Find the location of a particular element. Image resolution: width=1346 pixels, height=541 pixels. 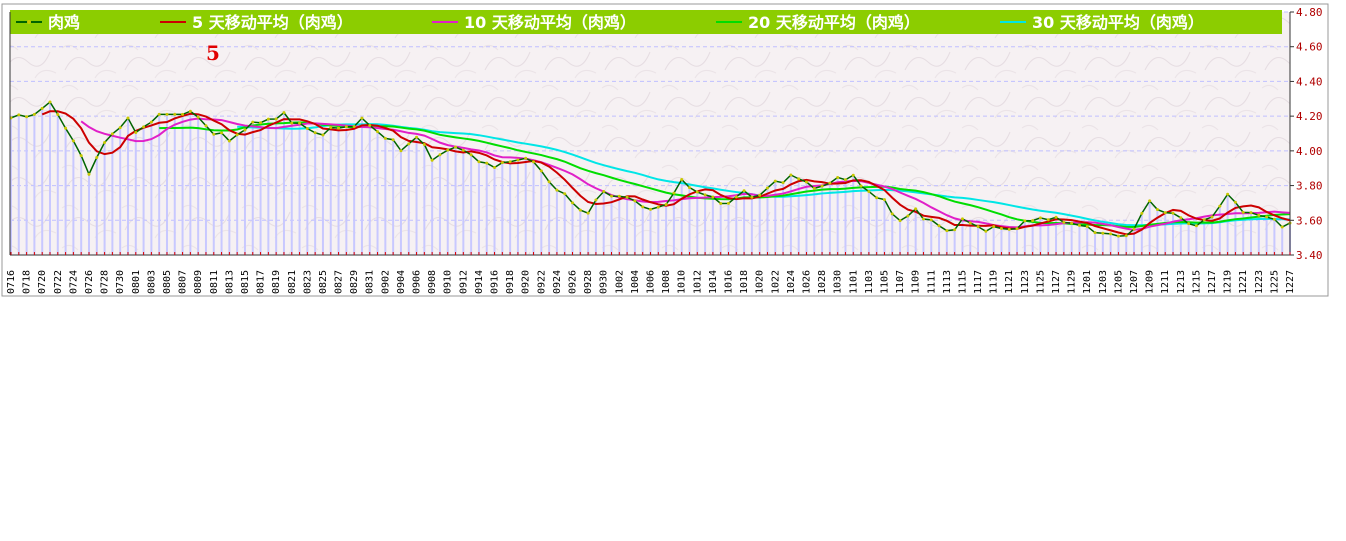

y-tick-label: 4.20 is located at coordinates (1309, 116).